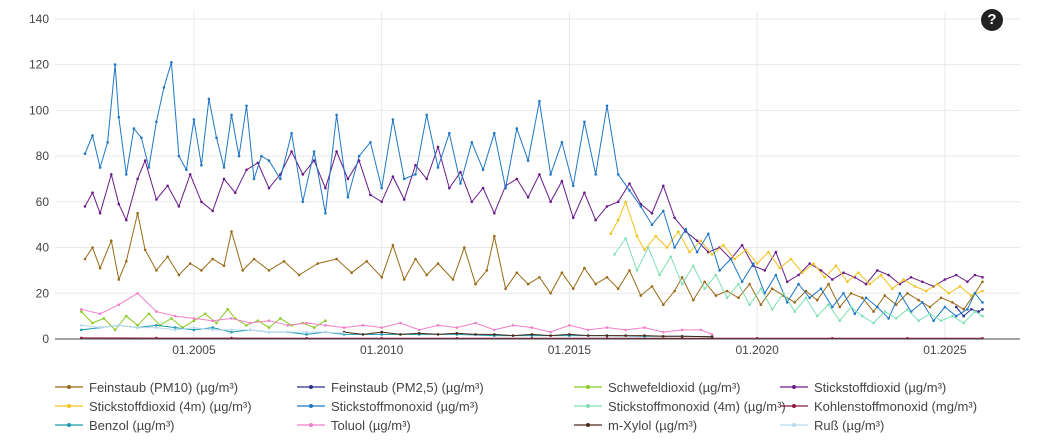  I want to click on legend-item: Stickstoffdioxid (4m) (µg/m³), so click(153, 406).